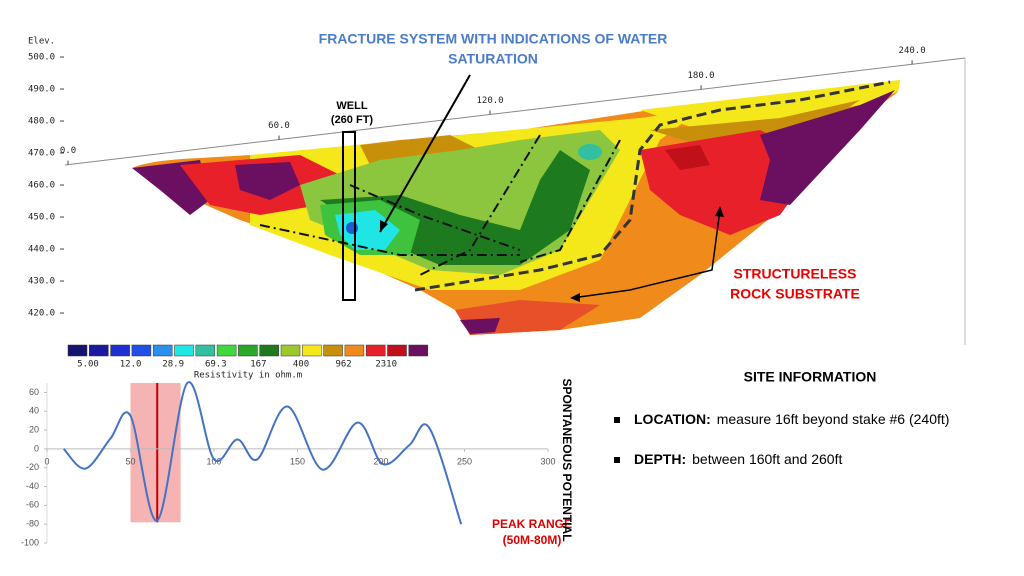 This screenshot has height=576, width=1024. I want to click on site-info-item: DEPTH: between 160ft and 260ft, so click(738, 459).